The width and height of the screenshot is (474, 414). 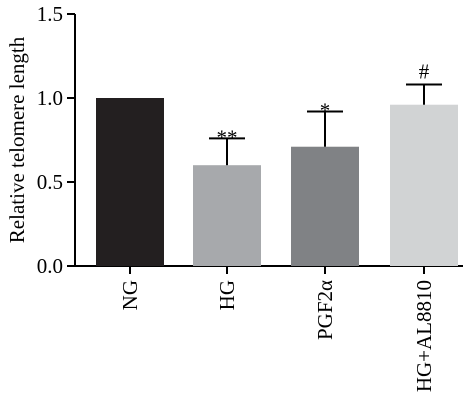 What do you see at coordinates (325, 110) in the screenshot?
I see `significance-label: *` at bounding box center [325, 110].